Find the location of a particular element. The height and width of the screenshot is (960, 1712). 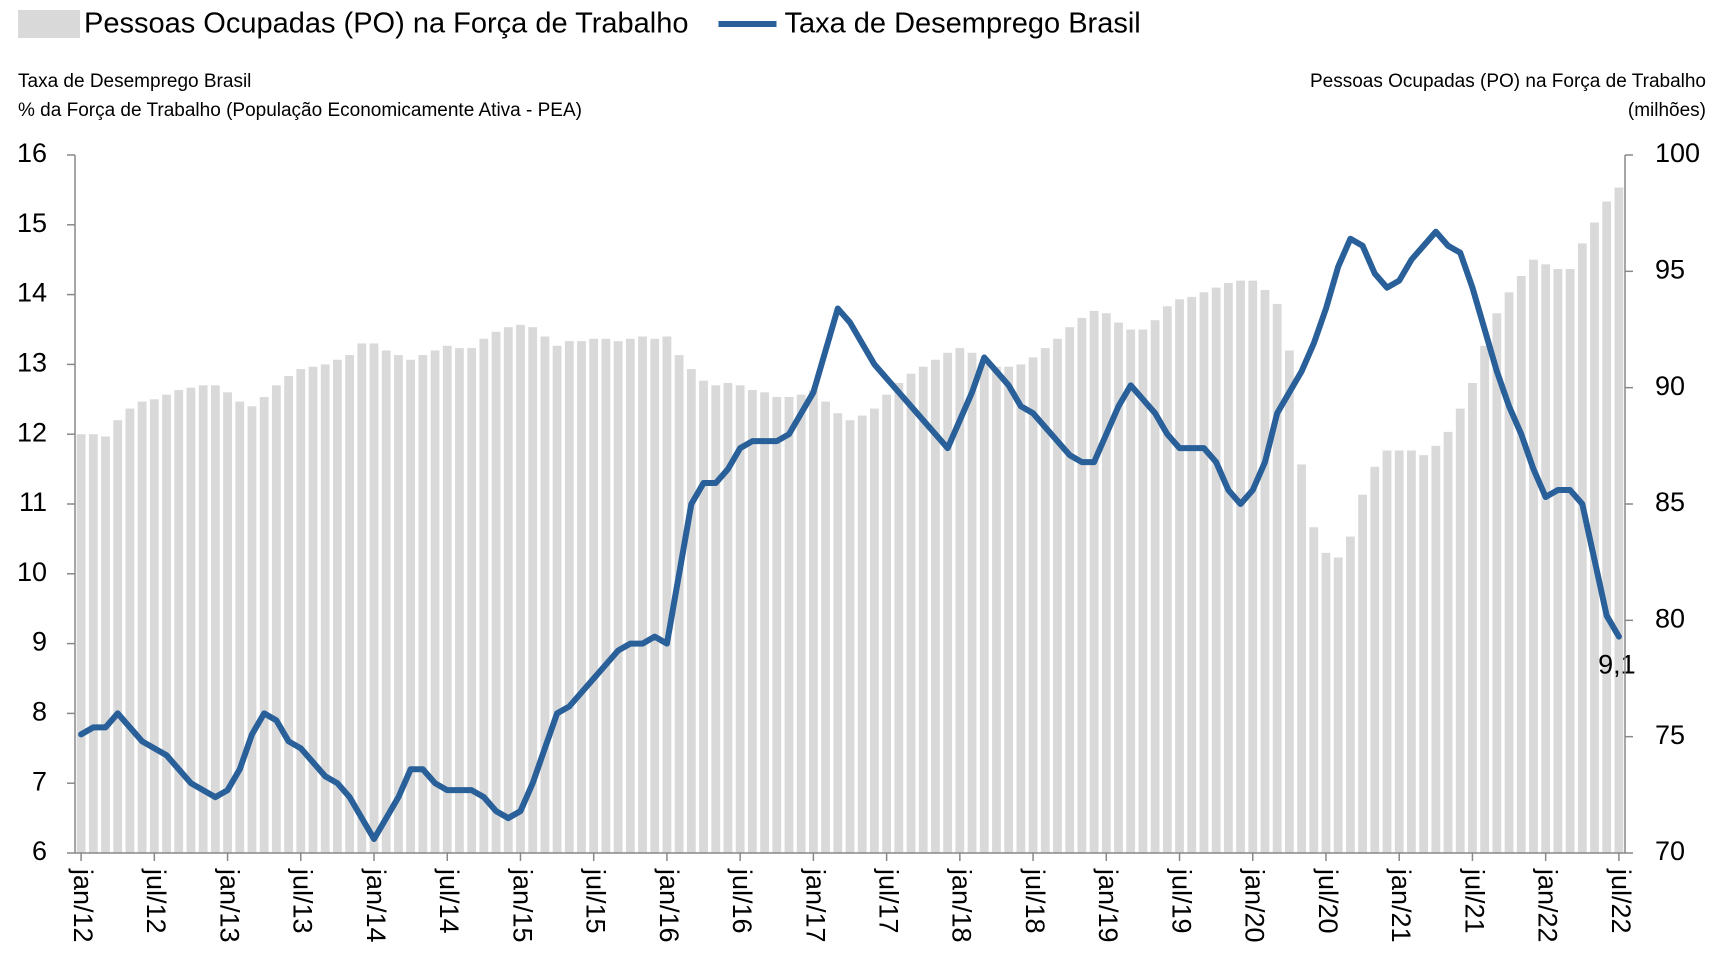

x-tick-label: jan/21 is located at coordinates (1401, 905).